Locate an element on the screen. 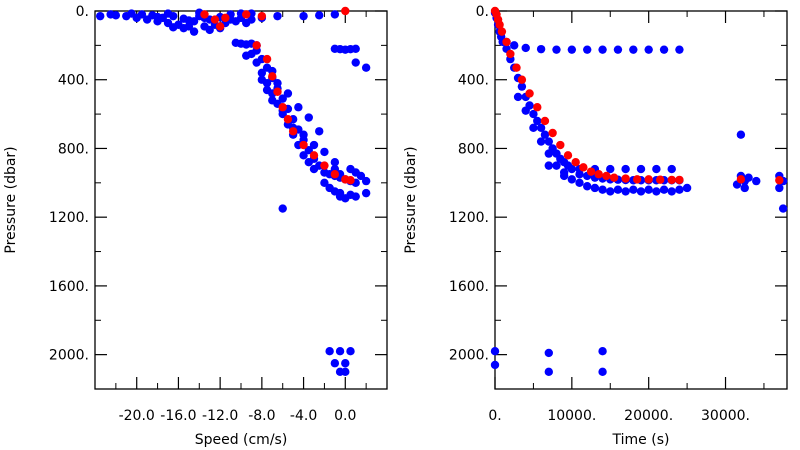 The image size is (800, 450). time-y-tick-label: 800. is located at coordinates (473, 149).